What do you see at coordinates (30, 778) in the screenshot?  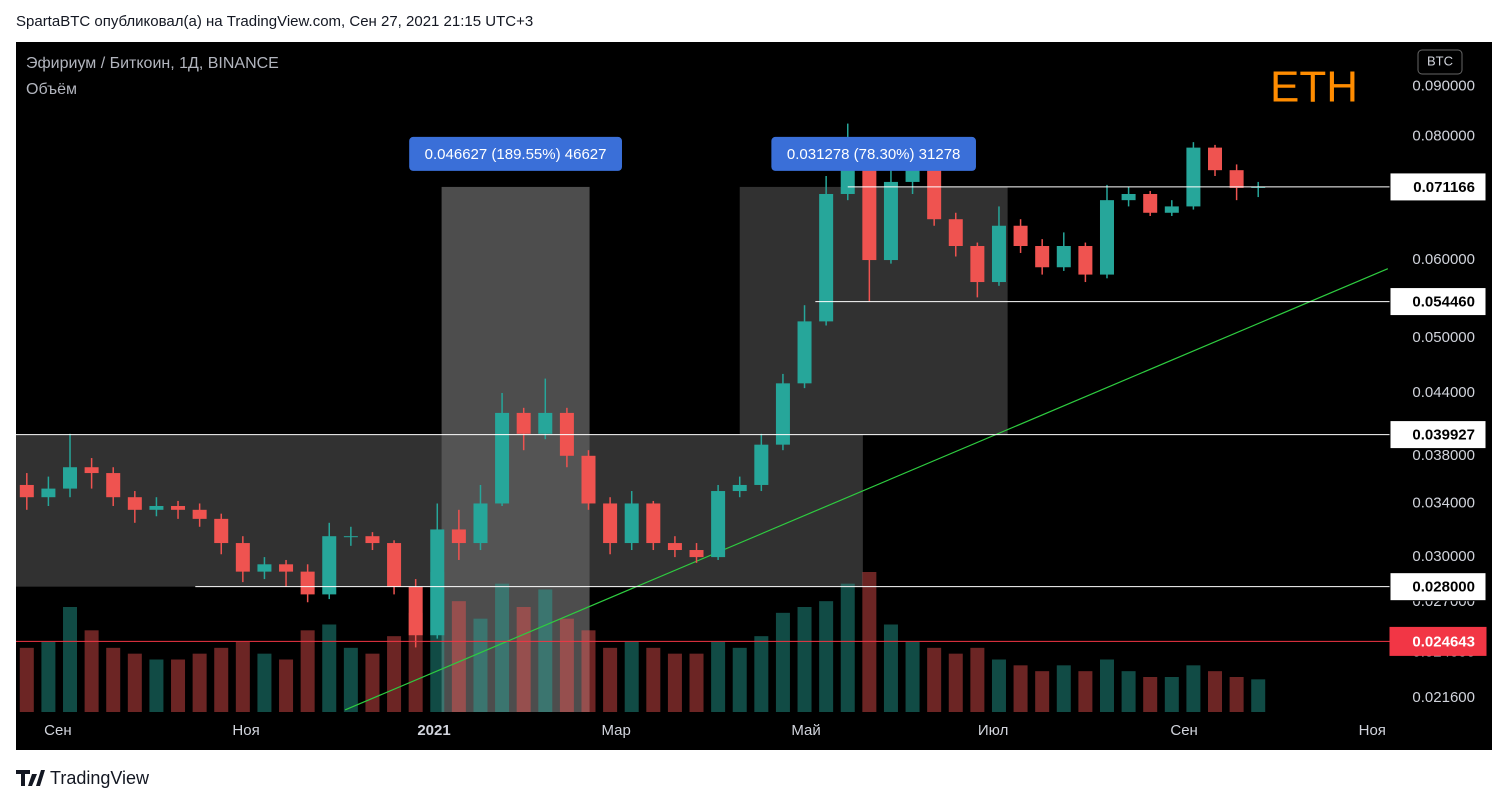 I see `logo` at bounding box center [30, 778].